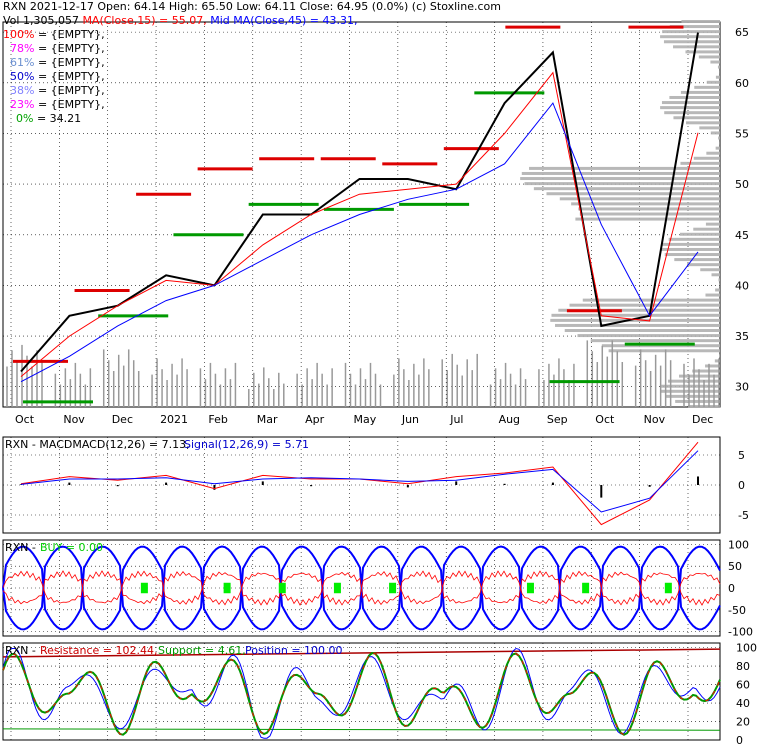 This screenshot has width=780, height=745. What do you see at coordinates (741, 455) in the screenshot?
I see `macd-tick-label: 5` at bounding box center [741, 455].